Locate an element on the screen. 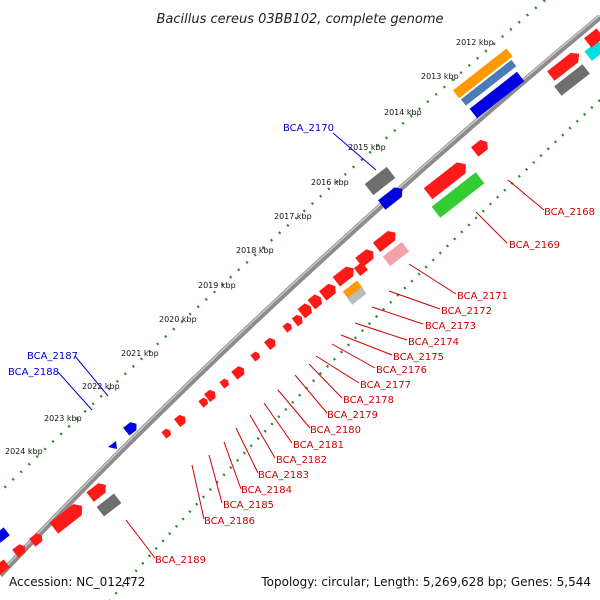 The width and height of the screenshot is (600, 600). tick-label: 2012 kbp is located at coordinates (475, 42).